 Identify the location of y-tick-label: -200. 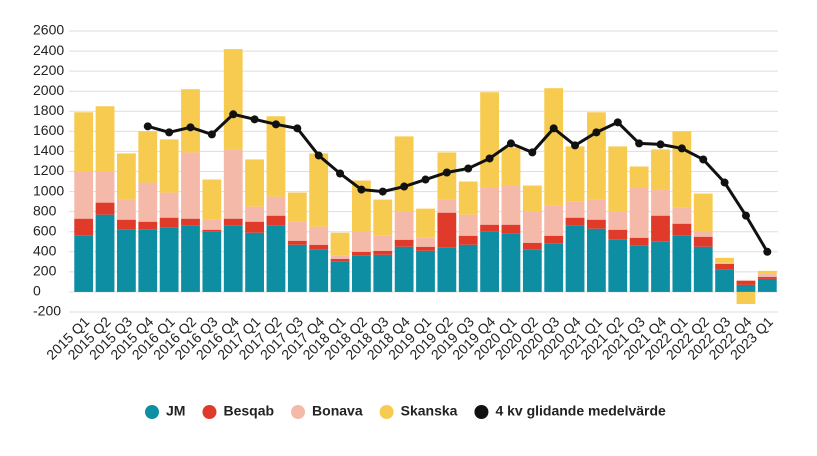
(47, 311).